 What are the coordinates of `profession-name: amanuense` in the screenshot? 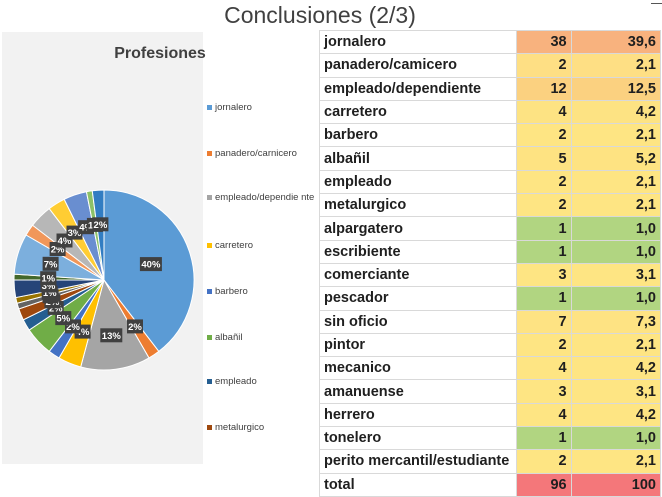 It's located at (418, 391).